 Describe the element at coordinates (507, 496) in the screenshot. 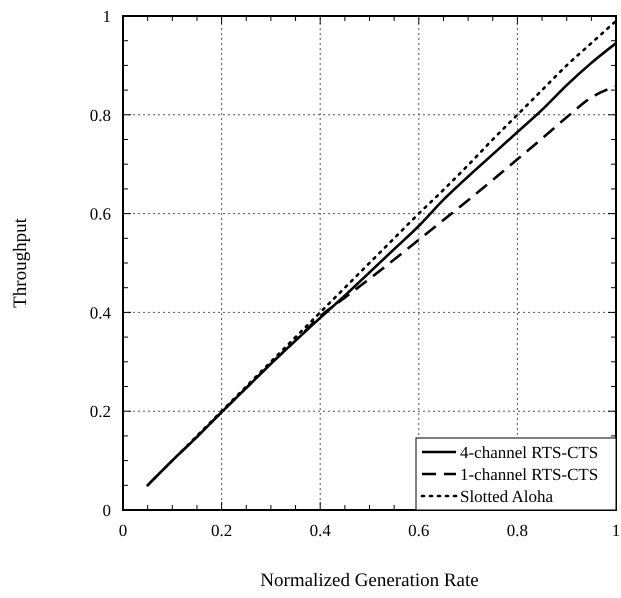

I see `legend-label: Slotted Aloha` at that location.